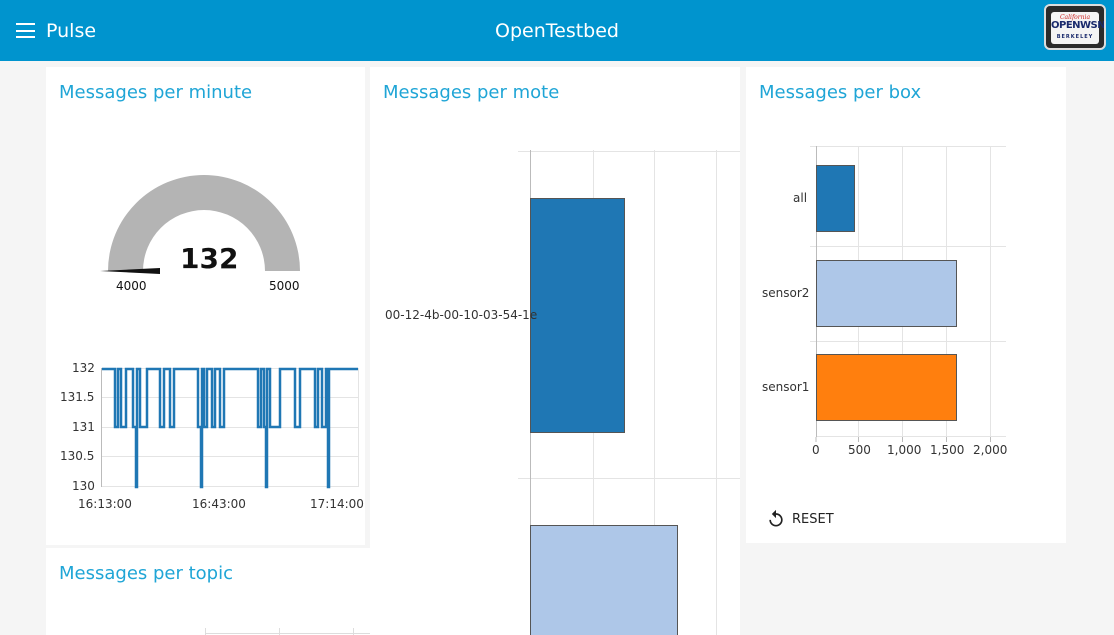 Image resolution: width=1114 pixels, height=635 pixels. Describe the element at coordinates (83, 427) in the screenshot. I see `trend-y-tick: 131` at that location.